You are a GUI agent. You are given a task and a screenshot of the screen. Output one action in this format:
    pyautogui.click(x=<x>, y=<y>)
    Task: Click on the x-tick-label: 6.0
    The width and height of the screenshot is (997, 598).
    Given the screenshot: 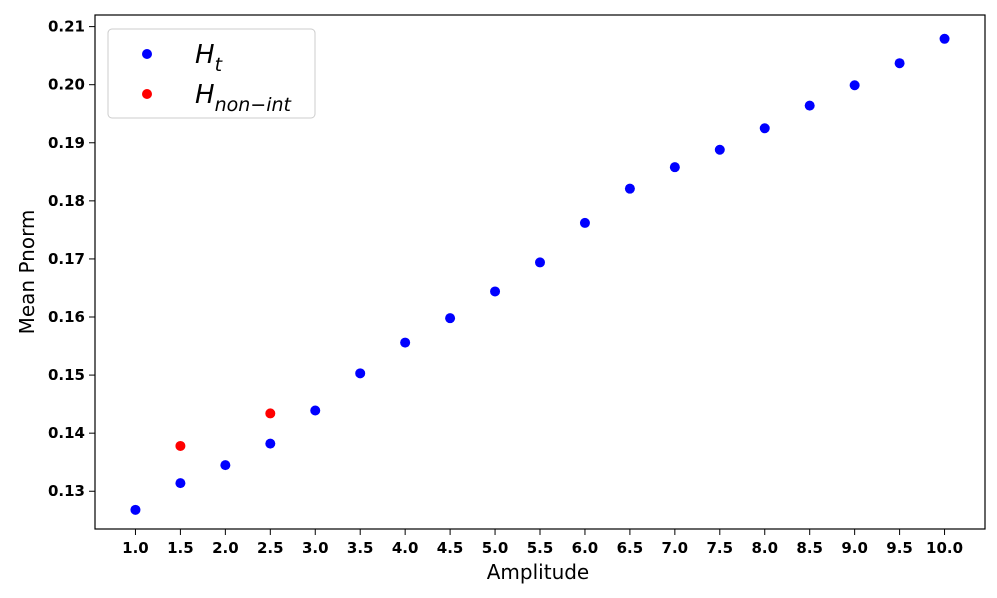 What is the action you would take?
    pyautogui.click(x=585, y=548)
    